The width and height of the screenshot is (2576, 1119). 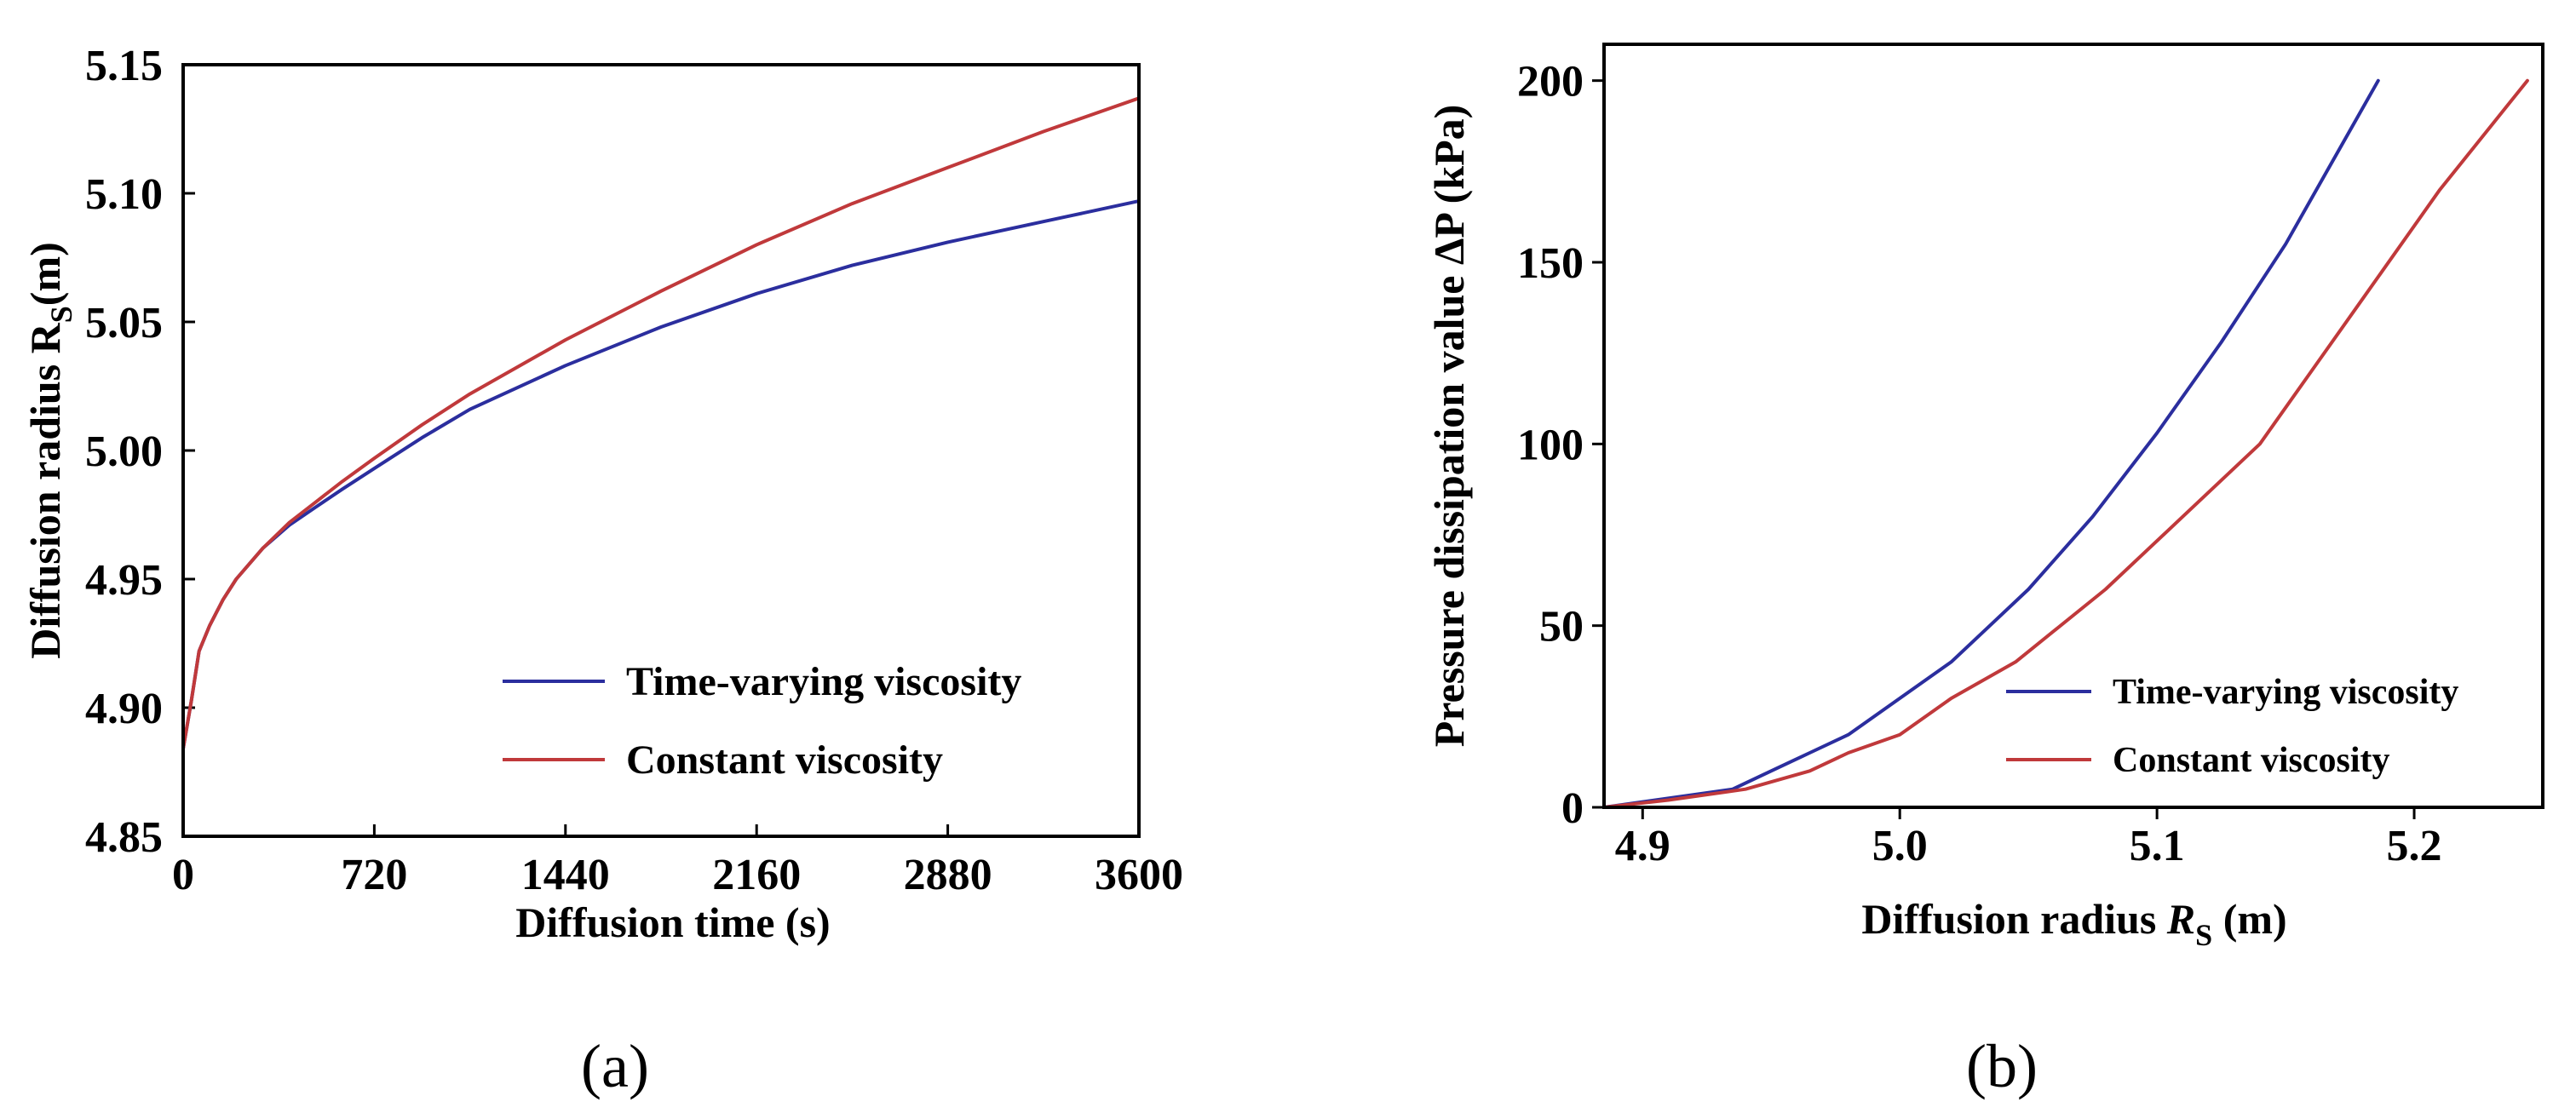 I want to click on panel-a-y-tick-label: 5.15, so click(x=124, y=66).